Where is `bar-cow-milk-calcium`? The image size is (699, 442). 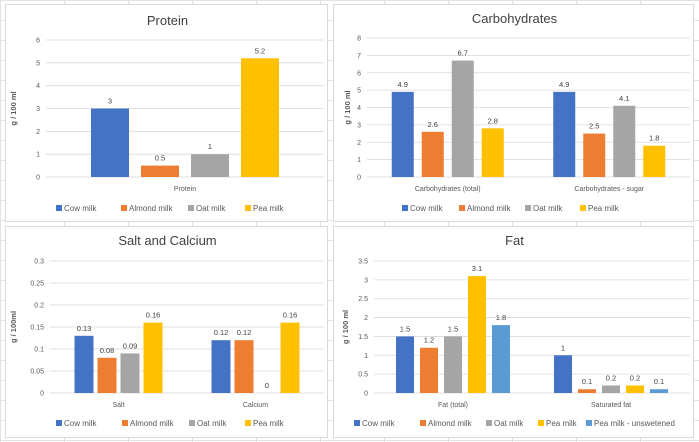 bar-cow-milk-calcium is located at coordinates (221, 366).